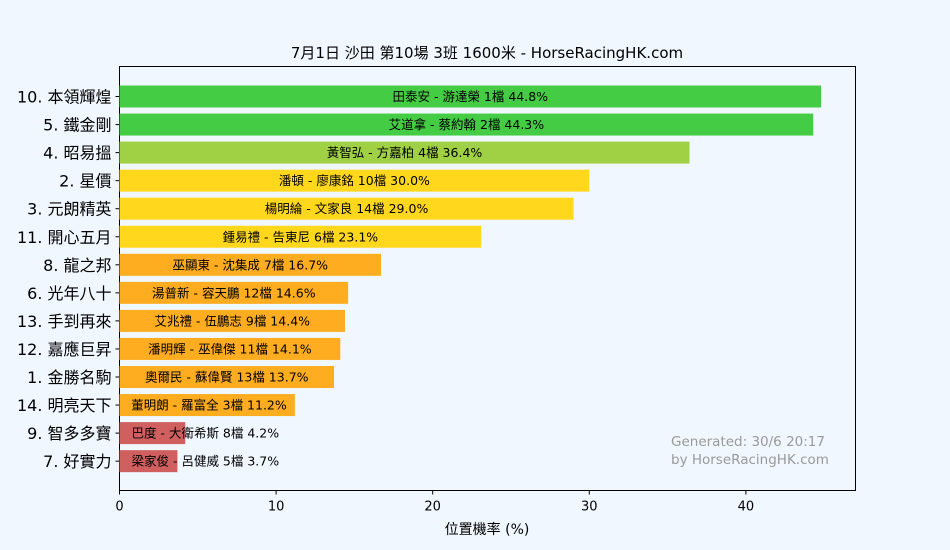 The height and width of the screenshot is (550, 950). Describe the element at coordinates (487, 529) in the screenshot. I see `x-axis-label: 位置機率 (%)` at that location.